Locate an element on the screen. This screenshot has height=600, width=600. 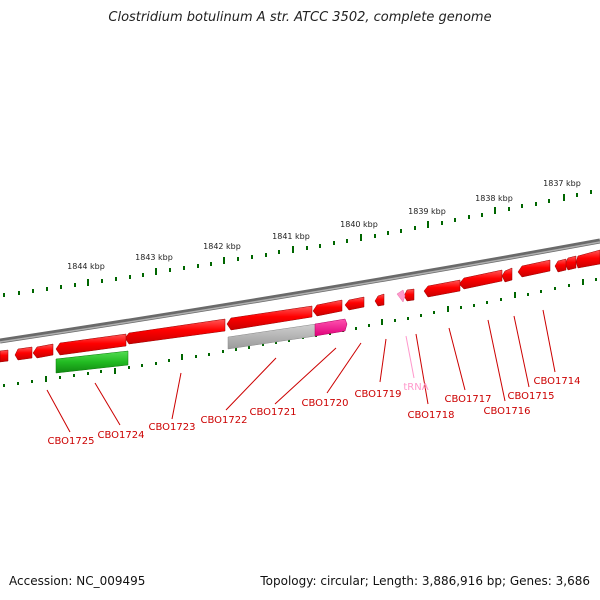
gene-label-cbo1725: CBO1725 is located at coordinates (71, 441).